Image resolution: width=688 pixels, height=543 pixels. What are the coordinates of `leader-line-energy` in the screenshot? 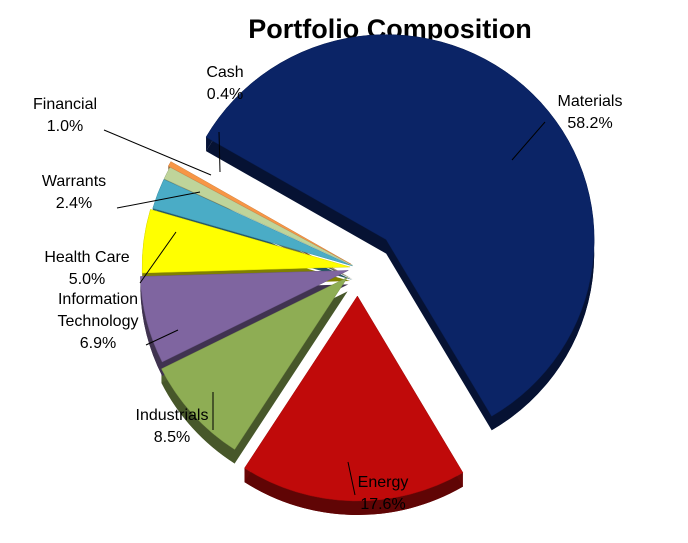 It's located at (351, 478).